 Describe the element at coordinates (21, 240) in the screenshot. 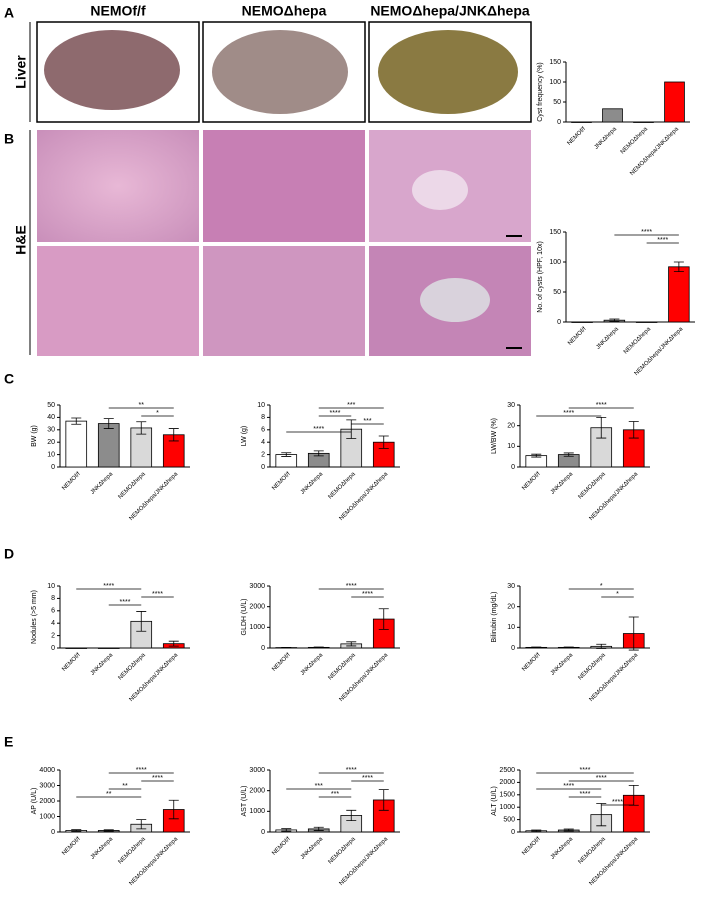

I see `row-label: H&E` at that location.